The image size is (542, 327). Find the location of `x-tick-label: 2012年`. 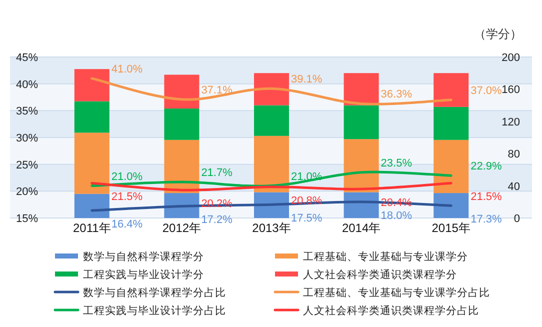

x-tick-label: 2012年 is located at coordinates (182, 228).